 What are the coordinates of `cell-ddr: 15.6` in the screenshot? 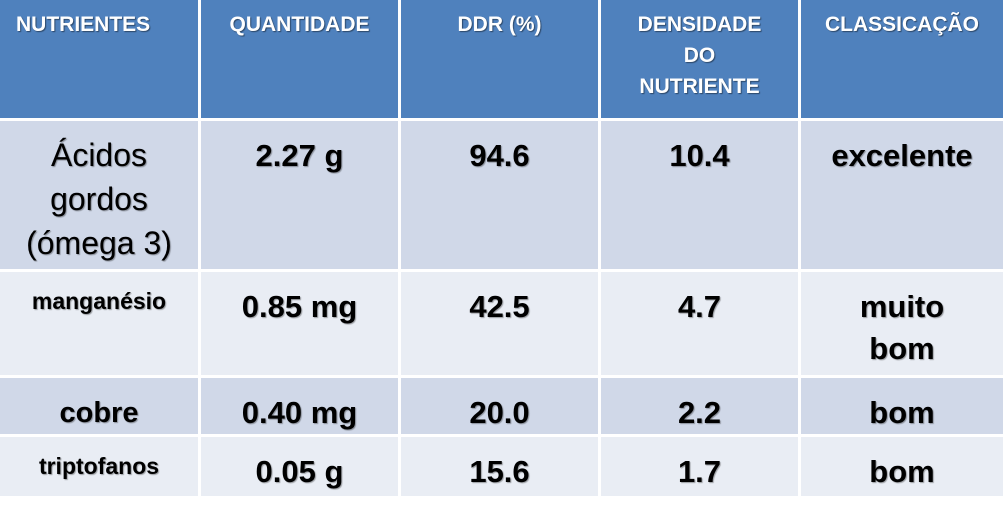 It's located at (501, 468).